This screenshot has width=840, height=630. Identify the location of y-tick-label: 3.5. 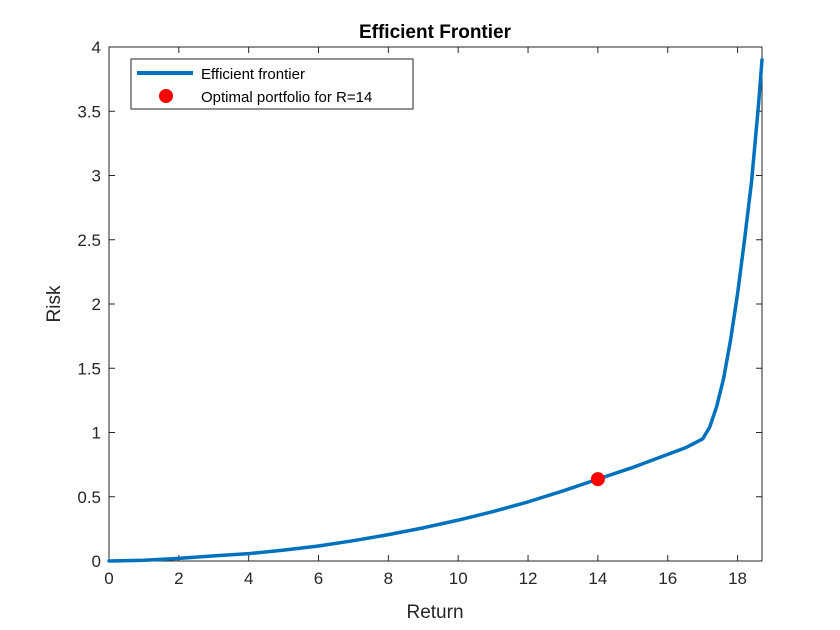
(89, 111).